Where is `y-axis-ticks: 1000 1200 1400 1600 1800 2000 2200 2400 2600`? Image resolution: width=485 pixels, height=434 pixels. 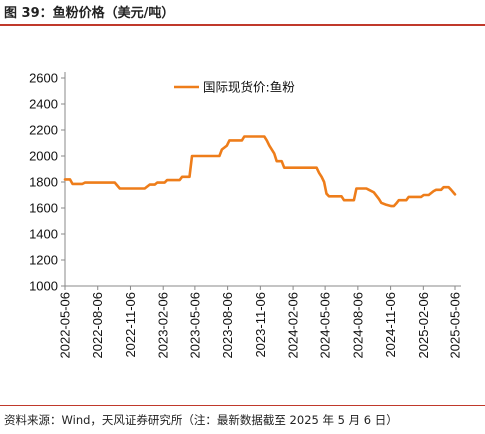 y-axis-ticks: 1000 1200 1400 1600 1800 2000 2200 2400 2600 is located at coordinates (47, 182).